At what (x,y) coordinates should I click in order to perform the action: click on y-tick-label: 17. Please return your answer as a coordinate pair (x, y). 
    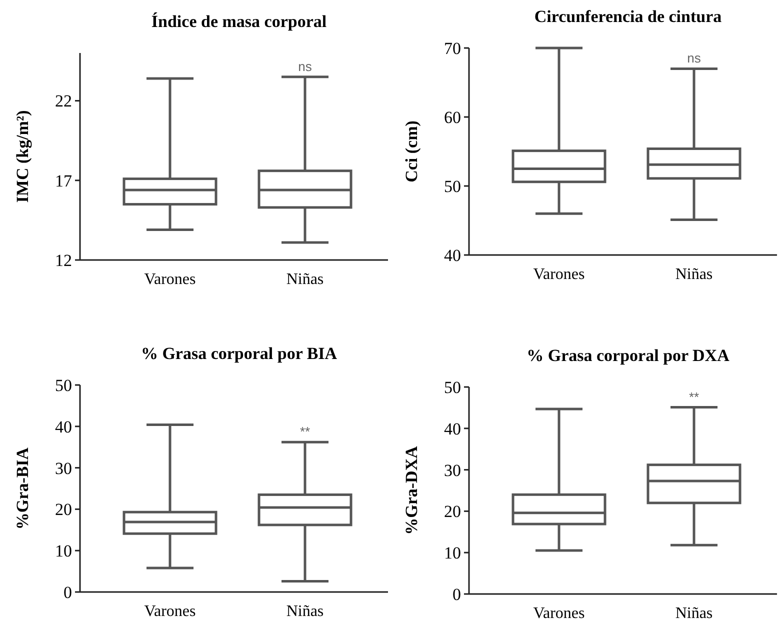
    Looking at the image, I should click on (63, 180).